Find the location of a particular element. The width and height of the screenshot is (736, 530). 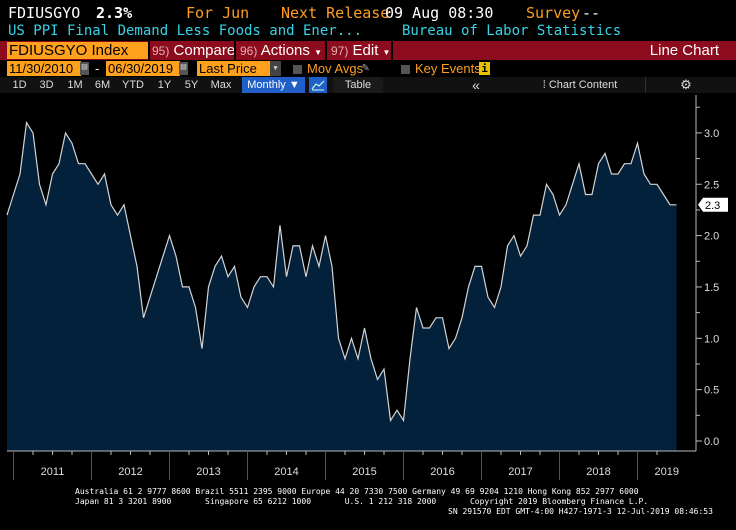

next-release-value: 09 Aug 08:30 is located at coordinates (439, 13).